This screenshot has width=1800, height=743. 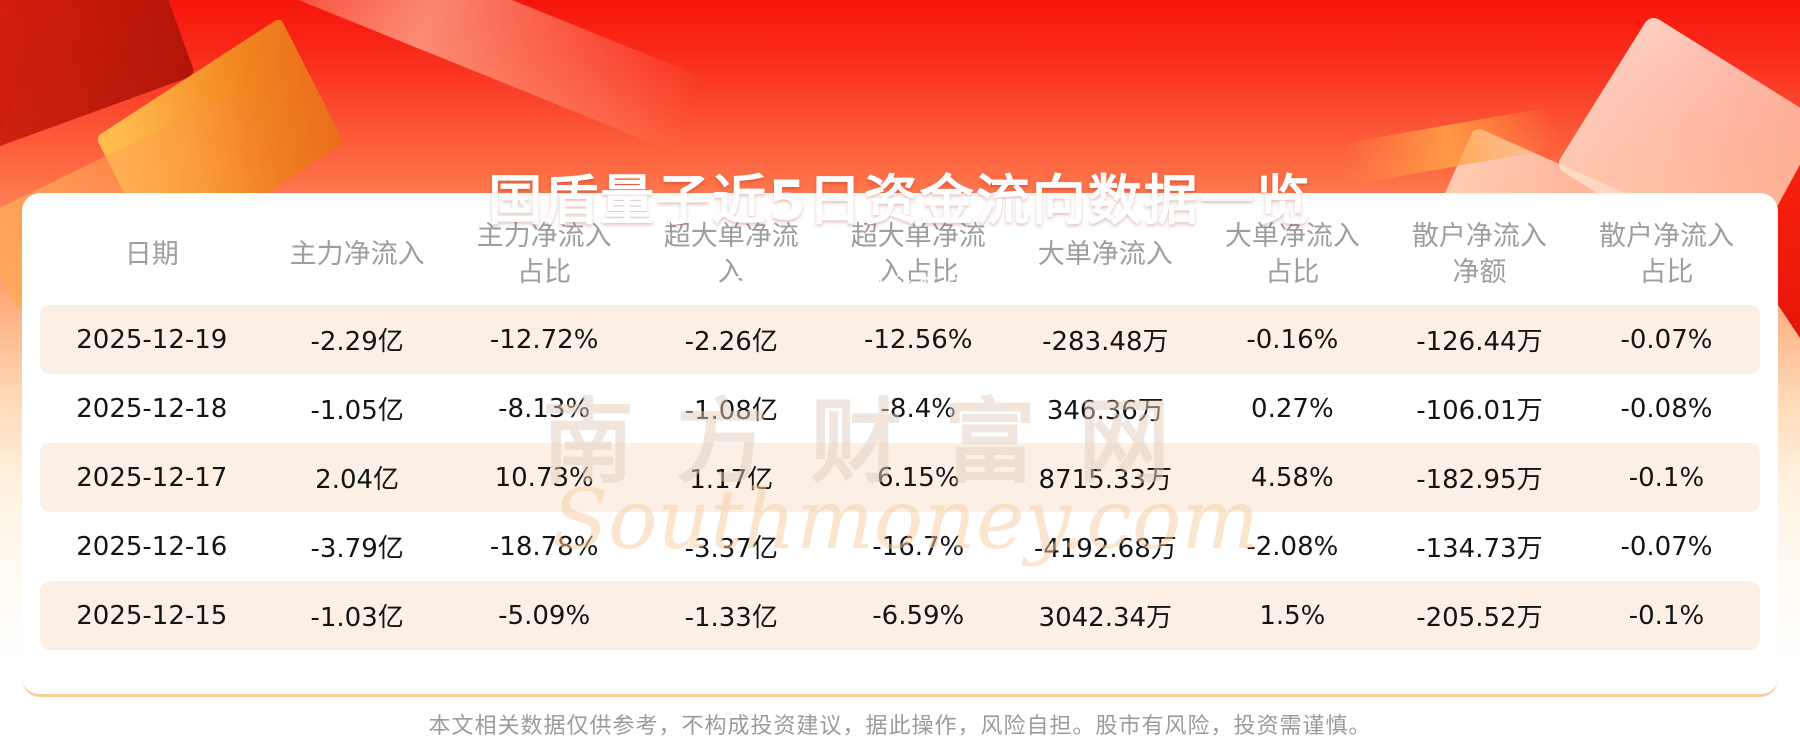 I want to click on cell-large-order-net-inflow-ratio: 1.5%, so click(x=1292, y=615).